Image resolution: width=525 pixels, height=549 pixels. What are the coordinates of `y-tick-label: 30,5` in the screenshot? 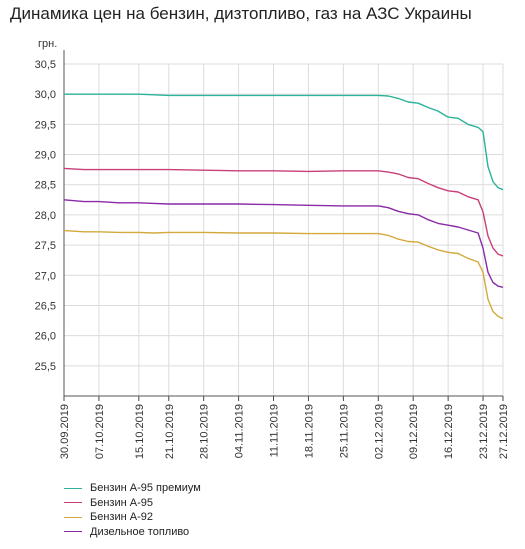 It's located at (45, 65).